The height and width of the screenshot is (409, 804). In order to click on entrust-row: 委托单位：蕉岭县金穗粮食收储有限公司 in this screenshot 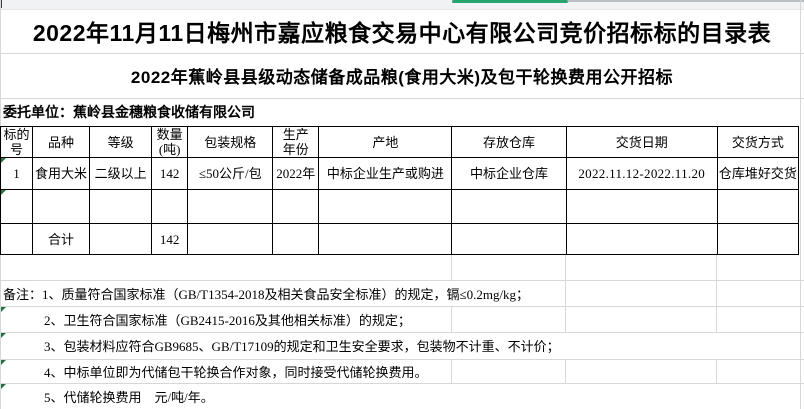, I will do `click(402, 112)`.